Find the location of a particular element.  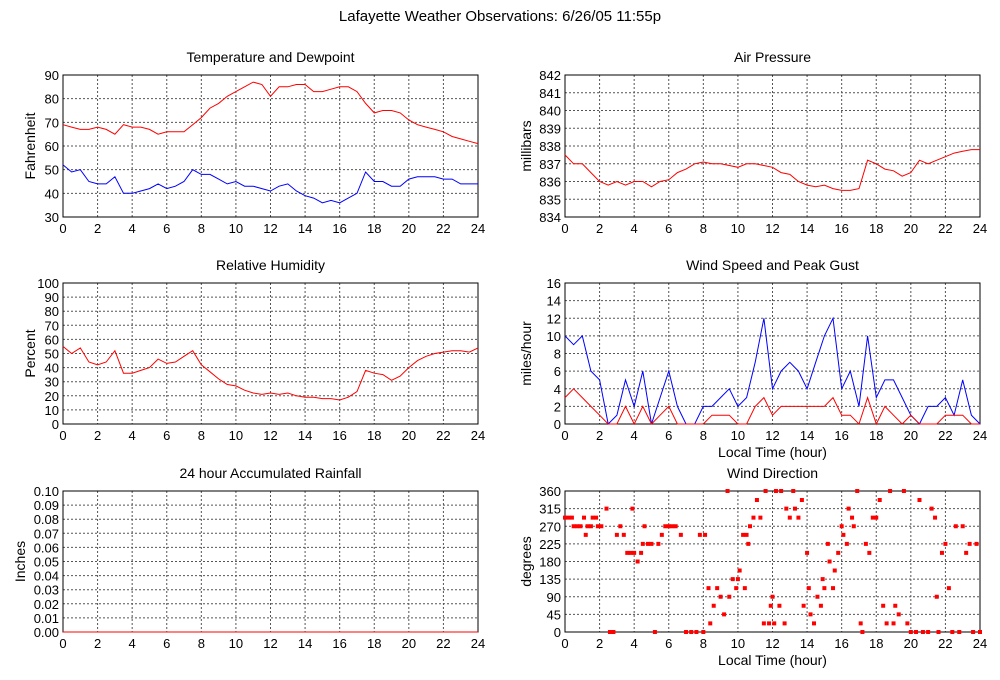

y-tick-label: 45 is located at coordinates (554, 614).